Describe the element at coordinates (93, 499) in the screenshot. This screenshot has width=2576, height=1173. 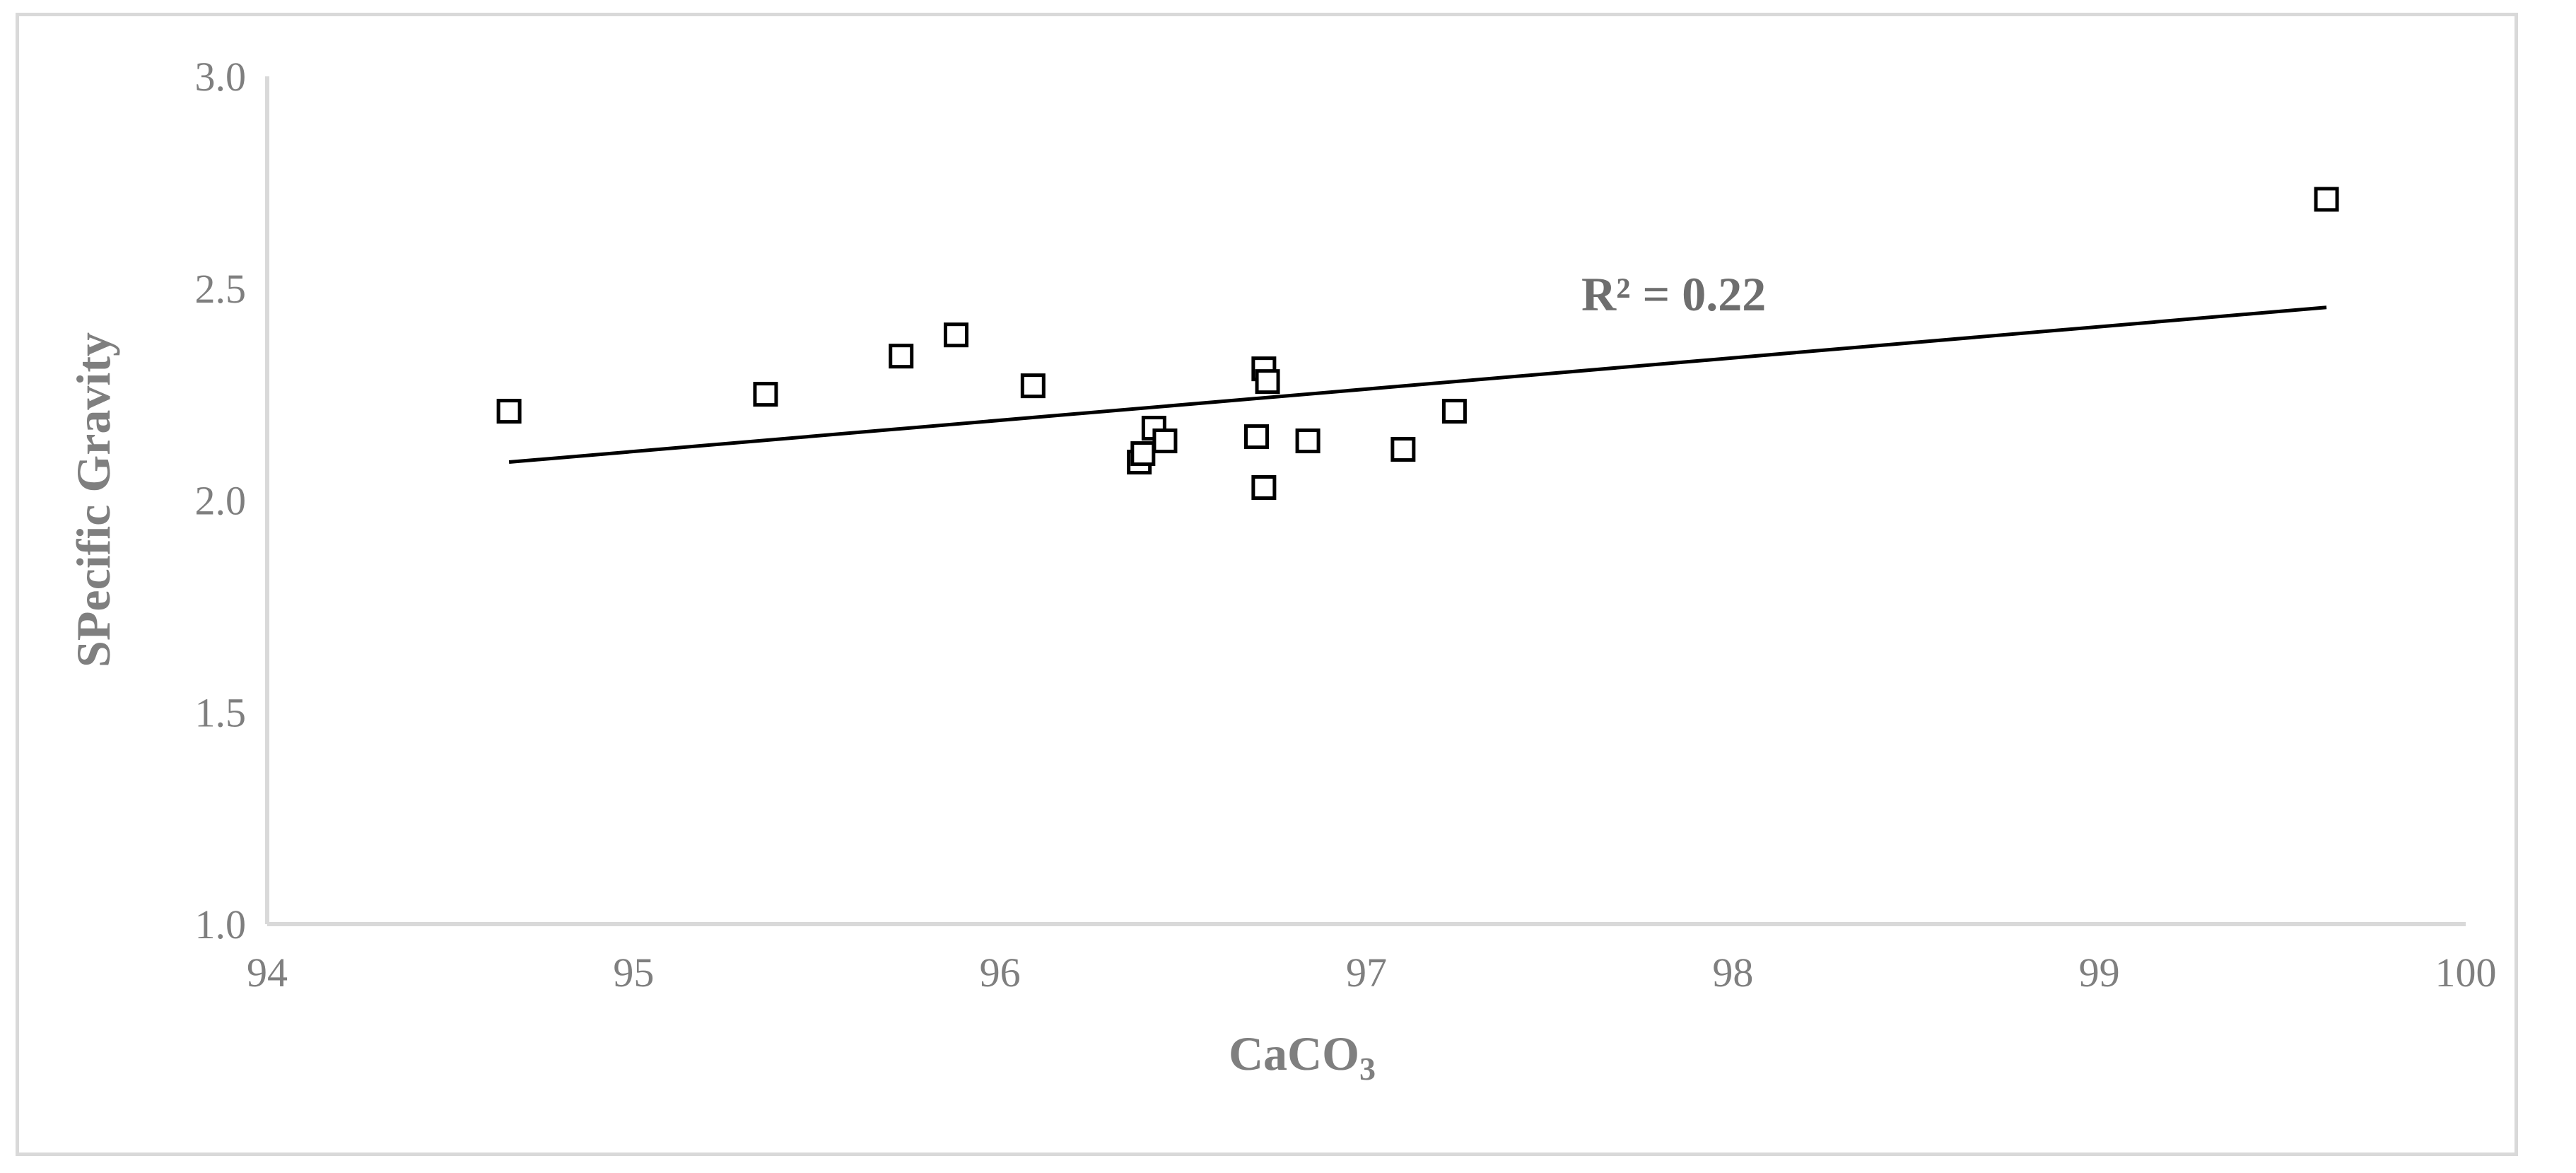
I see `y-axis-title: SPecific Gravity` at that location.